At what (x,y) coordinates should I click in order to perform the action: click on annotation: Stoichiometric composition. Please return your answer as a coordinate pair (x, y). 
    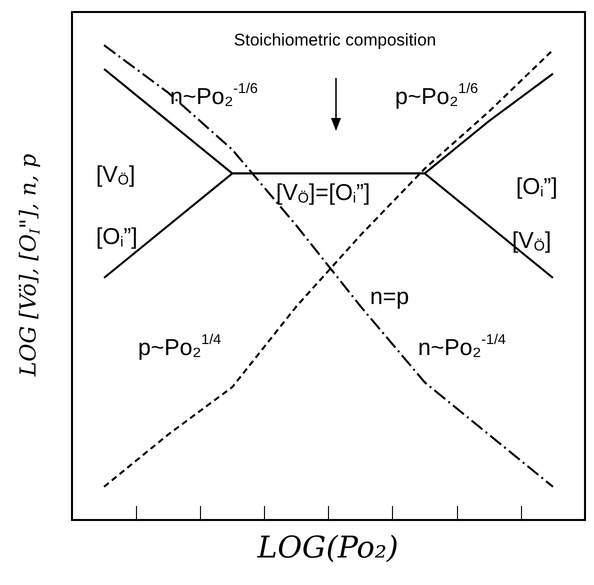
    Looking at the image, I should click on (335, 40).